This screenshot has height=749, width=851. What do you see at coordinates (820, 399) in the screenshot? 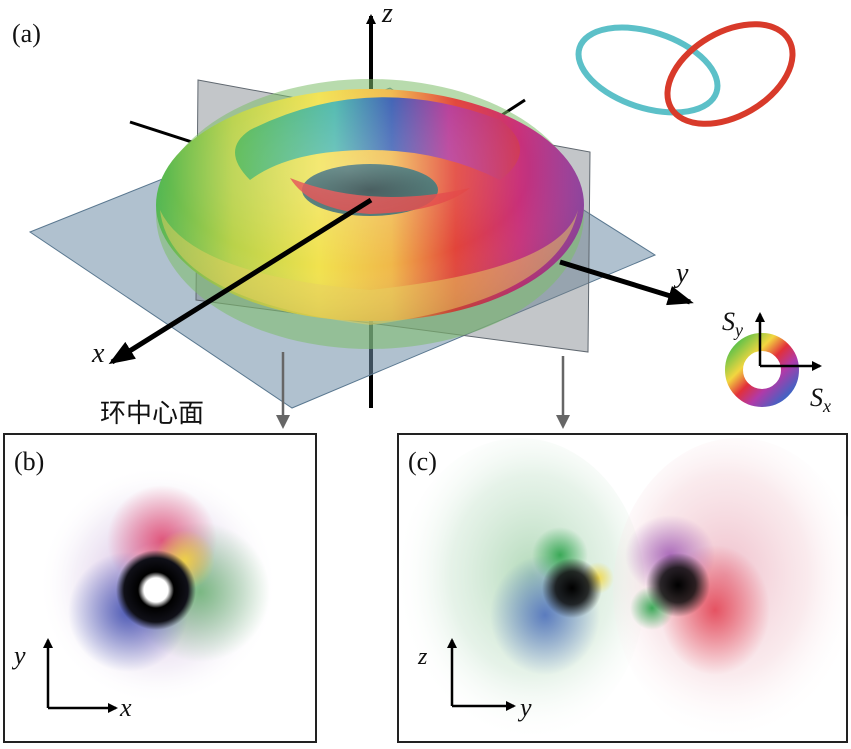
I see `legend-horizontal-label: Sx` at bounding box center [820, 399].